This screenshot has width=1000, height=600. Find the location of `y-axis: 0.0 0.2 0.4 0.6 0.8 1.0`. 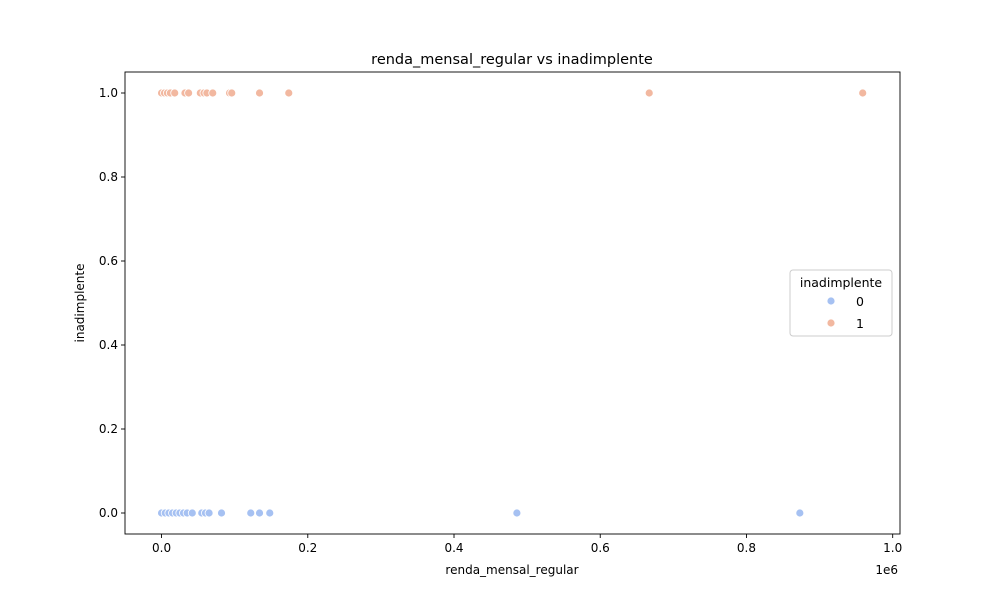

y-axis: 0.0 0.2 0.4 0.6 0.8 1.0 is located at coordinates (112, 303).